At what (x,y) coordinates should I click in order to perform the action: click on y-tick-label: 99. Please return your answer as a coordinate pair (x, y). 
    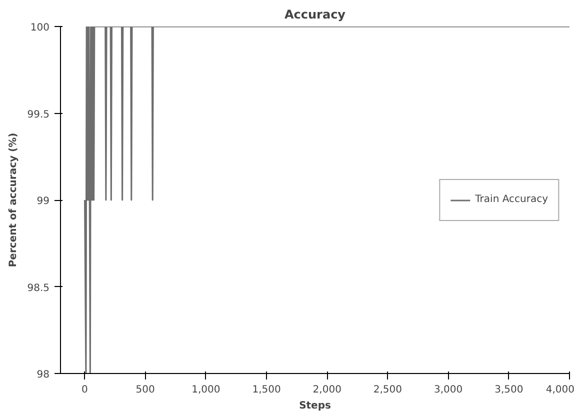
    Looking at the image, I should click on (43, 201).